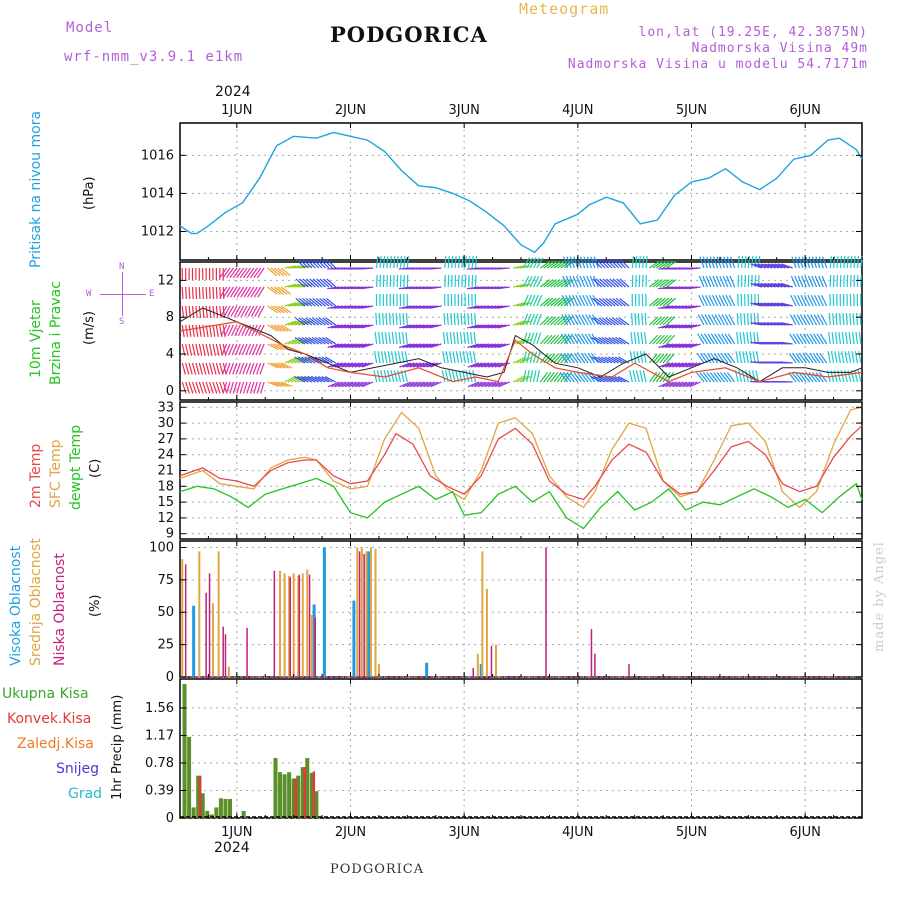  I want to click on pressure-line, so click(521, 192).